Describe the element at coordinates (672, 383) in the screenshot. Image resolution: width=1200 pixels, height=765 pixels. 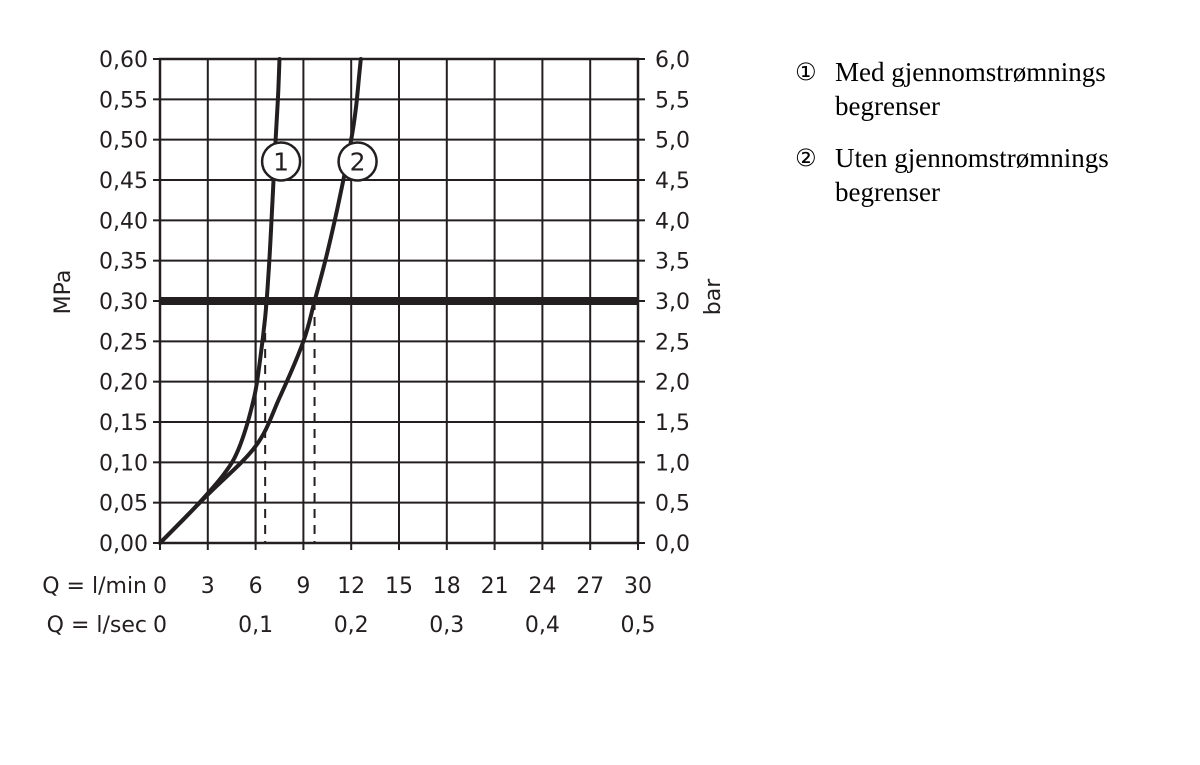
I see `y-tick-label-right: 2,0` at that location.